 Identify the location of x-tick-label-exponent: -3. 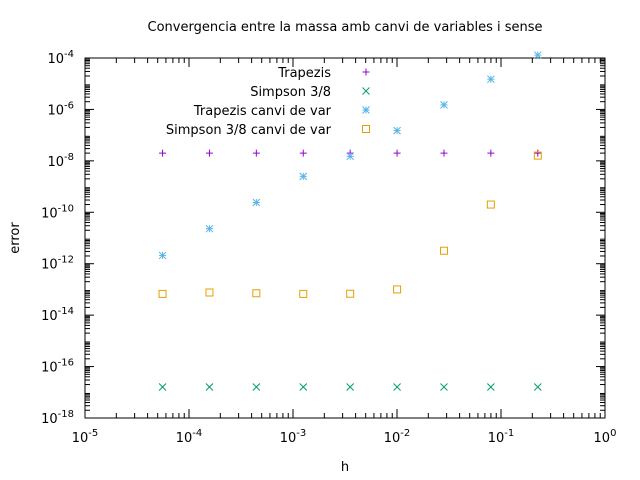
(301, 433).